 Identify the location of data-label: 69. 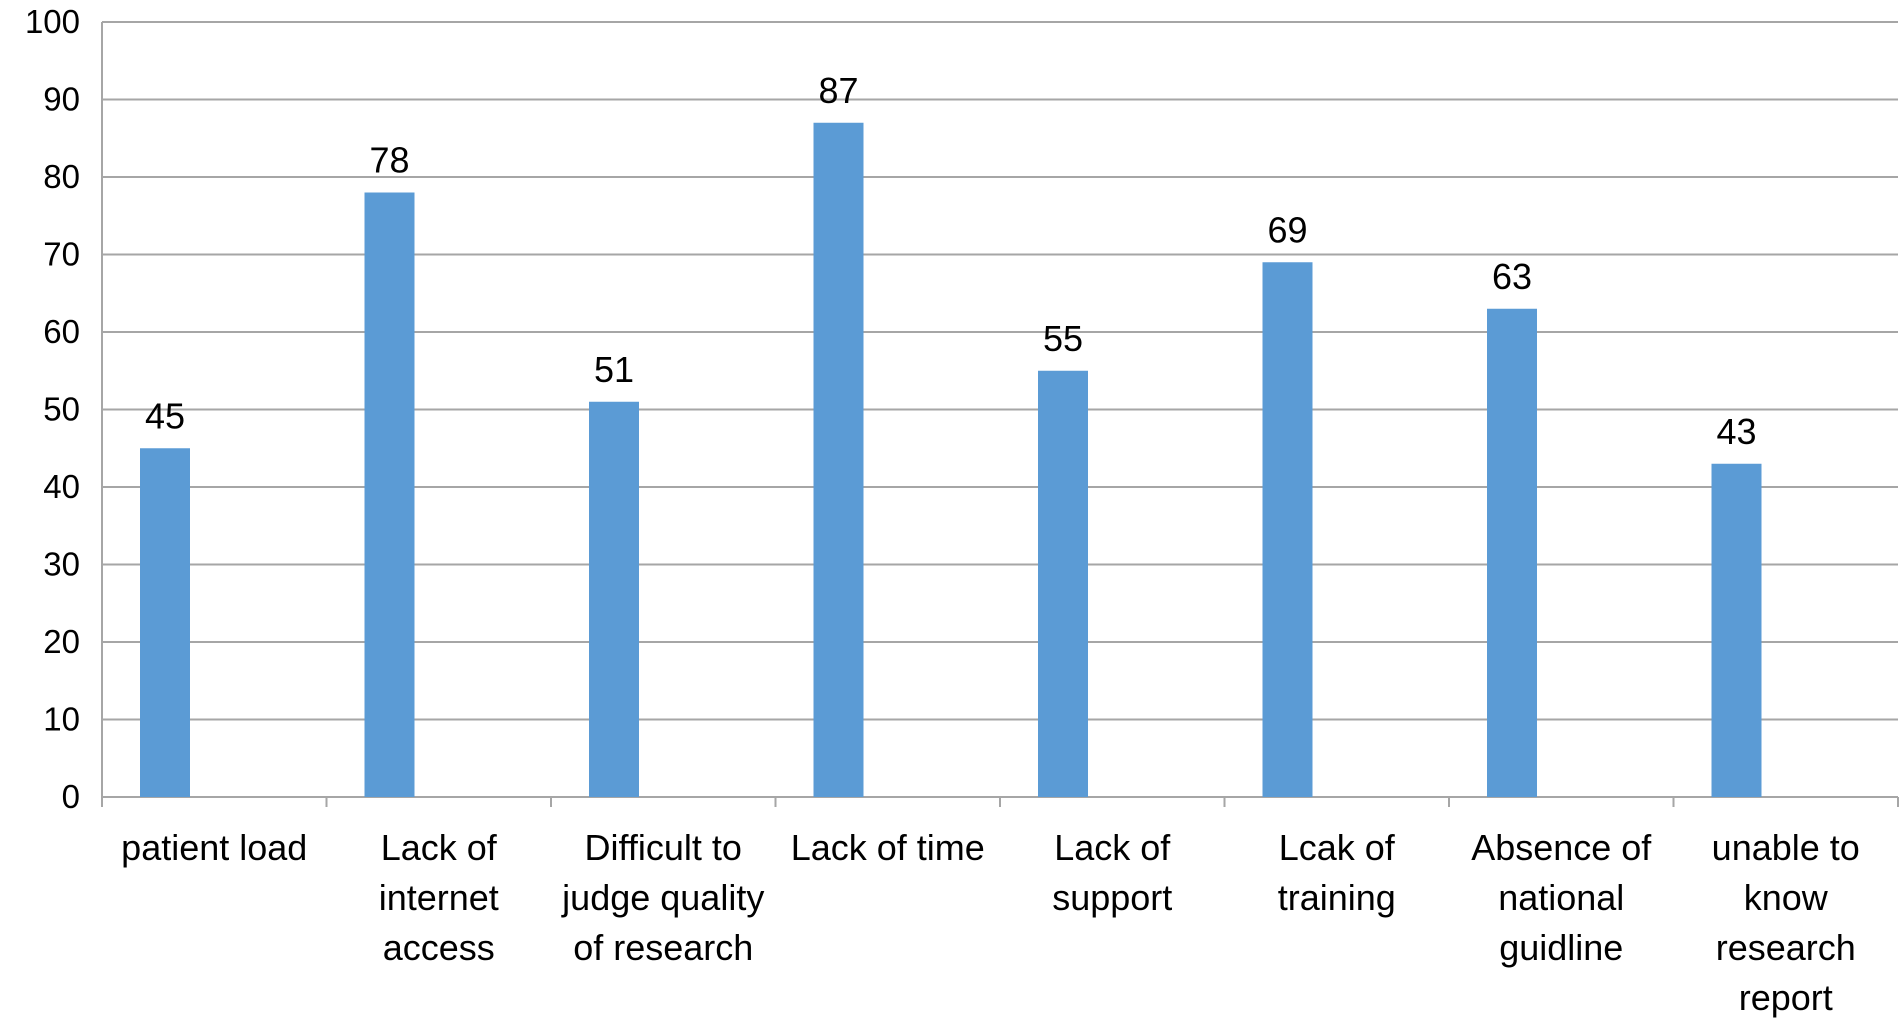
(1287, 229).